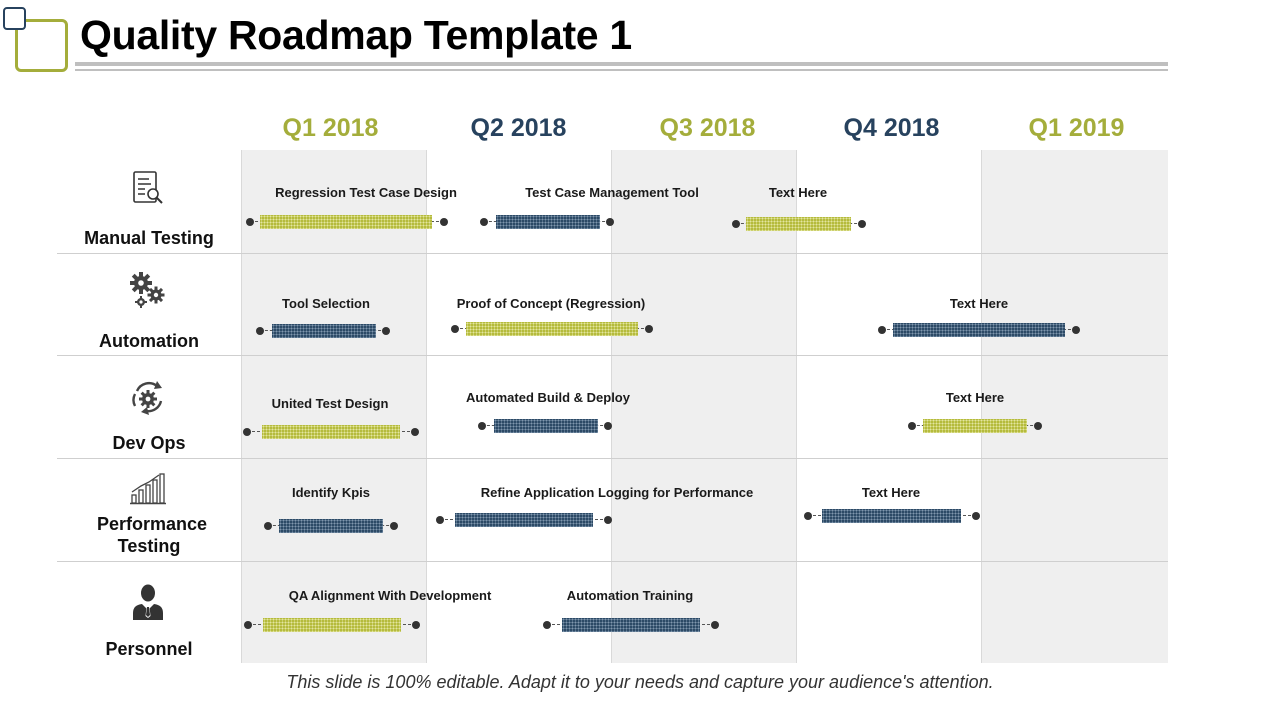 The width and height of the screenshot is (1280, 720). Describe the element at coordinates (366, 192) in the screenshot. I see `task-label: Regression Test Case Design` at that location.